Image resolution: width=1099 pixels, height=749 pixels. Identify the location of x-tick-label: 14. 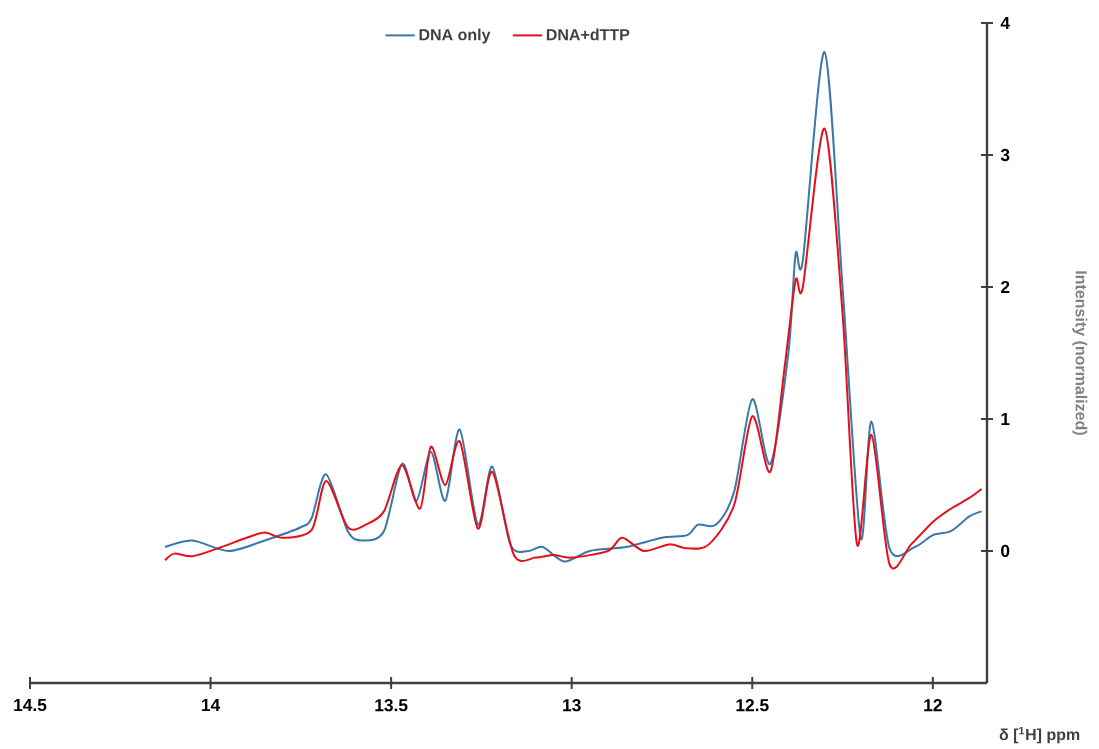
(211, 705).